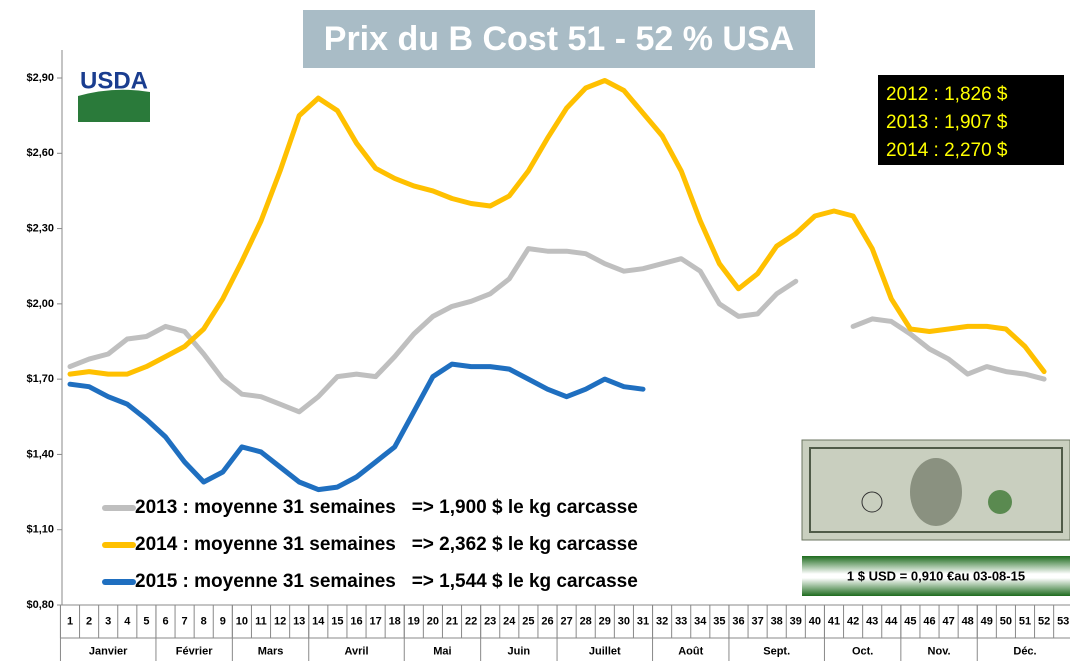 The width and height of the screenshot is (1070, 661). Describe the element at coordinates (862, 651) in the screenshot. I see `month-label: Oct.` at that location.